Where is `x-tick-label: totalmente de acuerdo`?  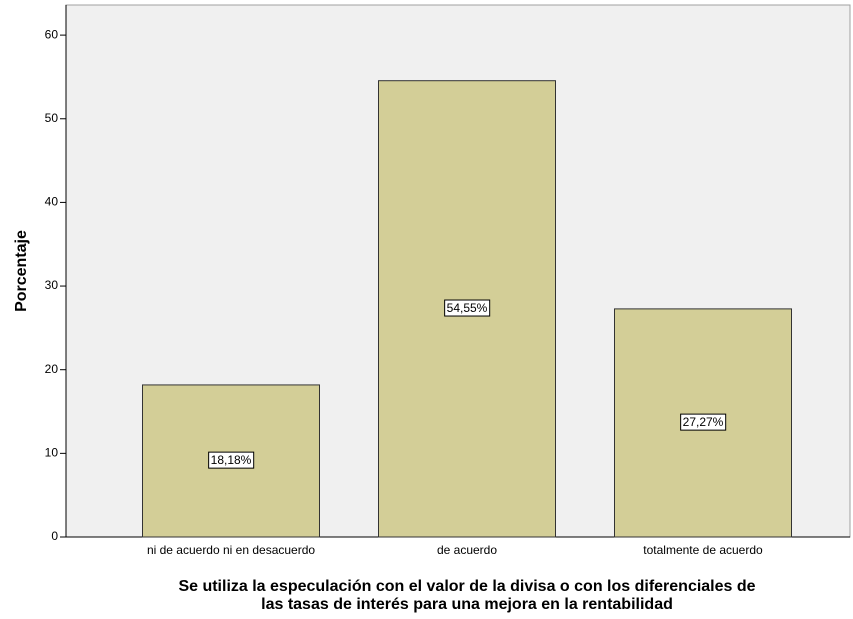
x-tick-label: totalmente de acuerdo is located at coordinates (703, 550).